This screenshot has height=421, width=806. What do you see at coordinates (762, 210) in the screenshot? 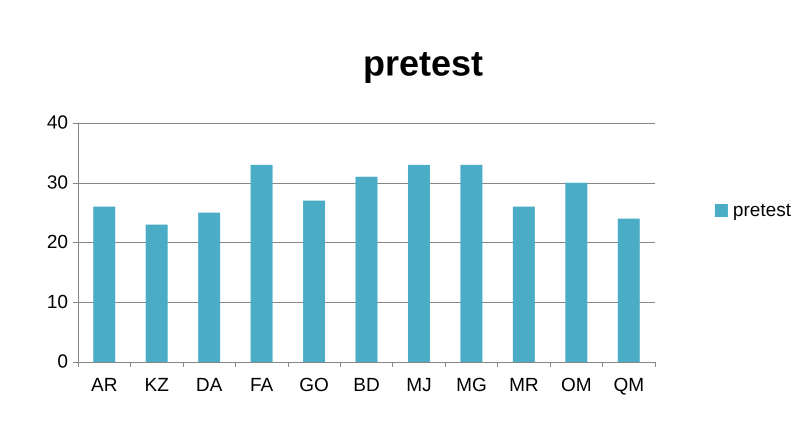
I see `legend-label: pretest` at bounding box center [762, 210].